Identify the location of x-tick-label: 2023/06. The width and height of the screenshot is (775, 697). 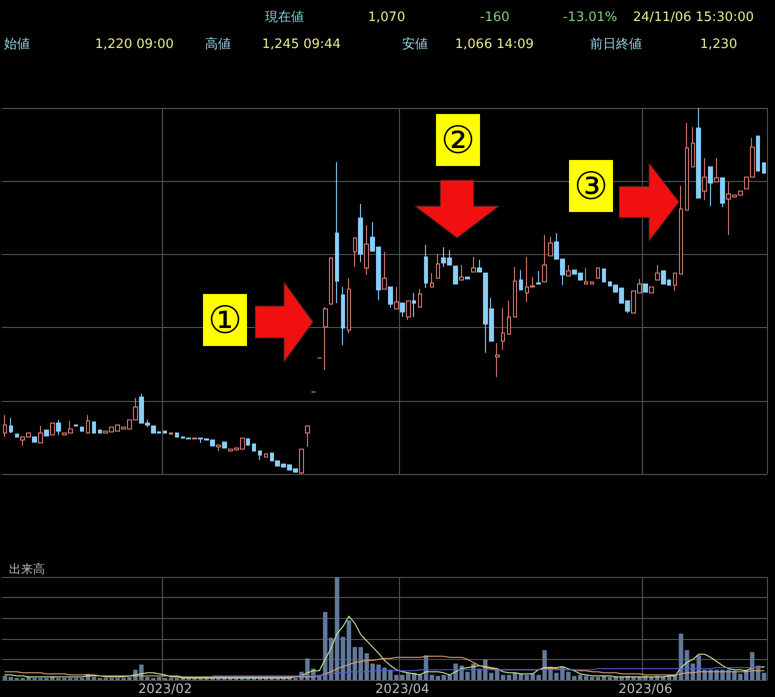
(645, 689).